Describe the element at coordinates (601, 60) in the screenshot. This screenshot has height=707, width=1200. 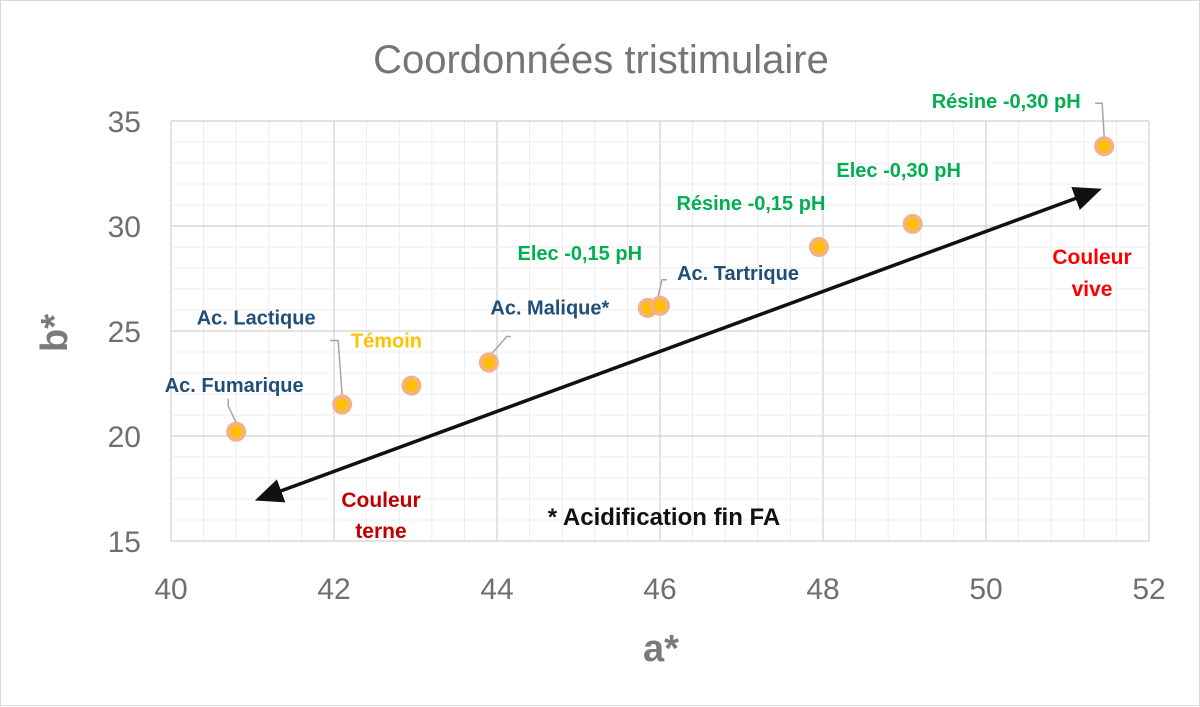
I see `chart-title: Coordonnées tristimulaire` at that location.